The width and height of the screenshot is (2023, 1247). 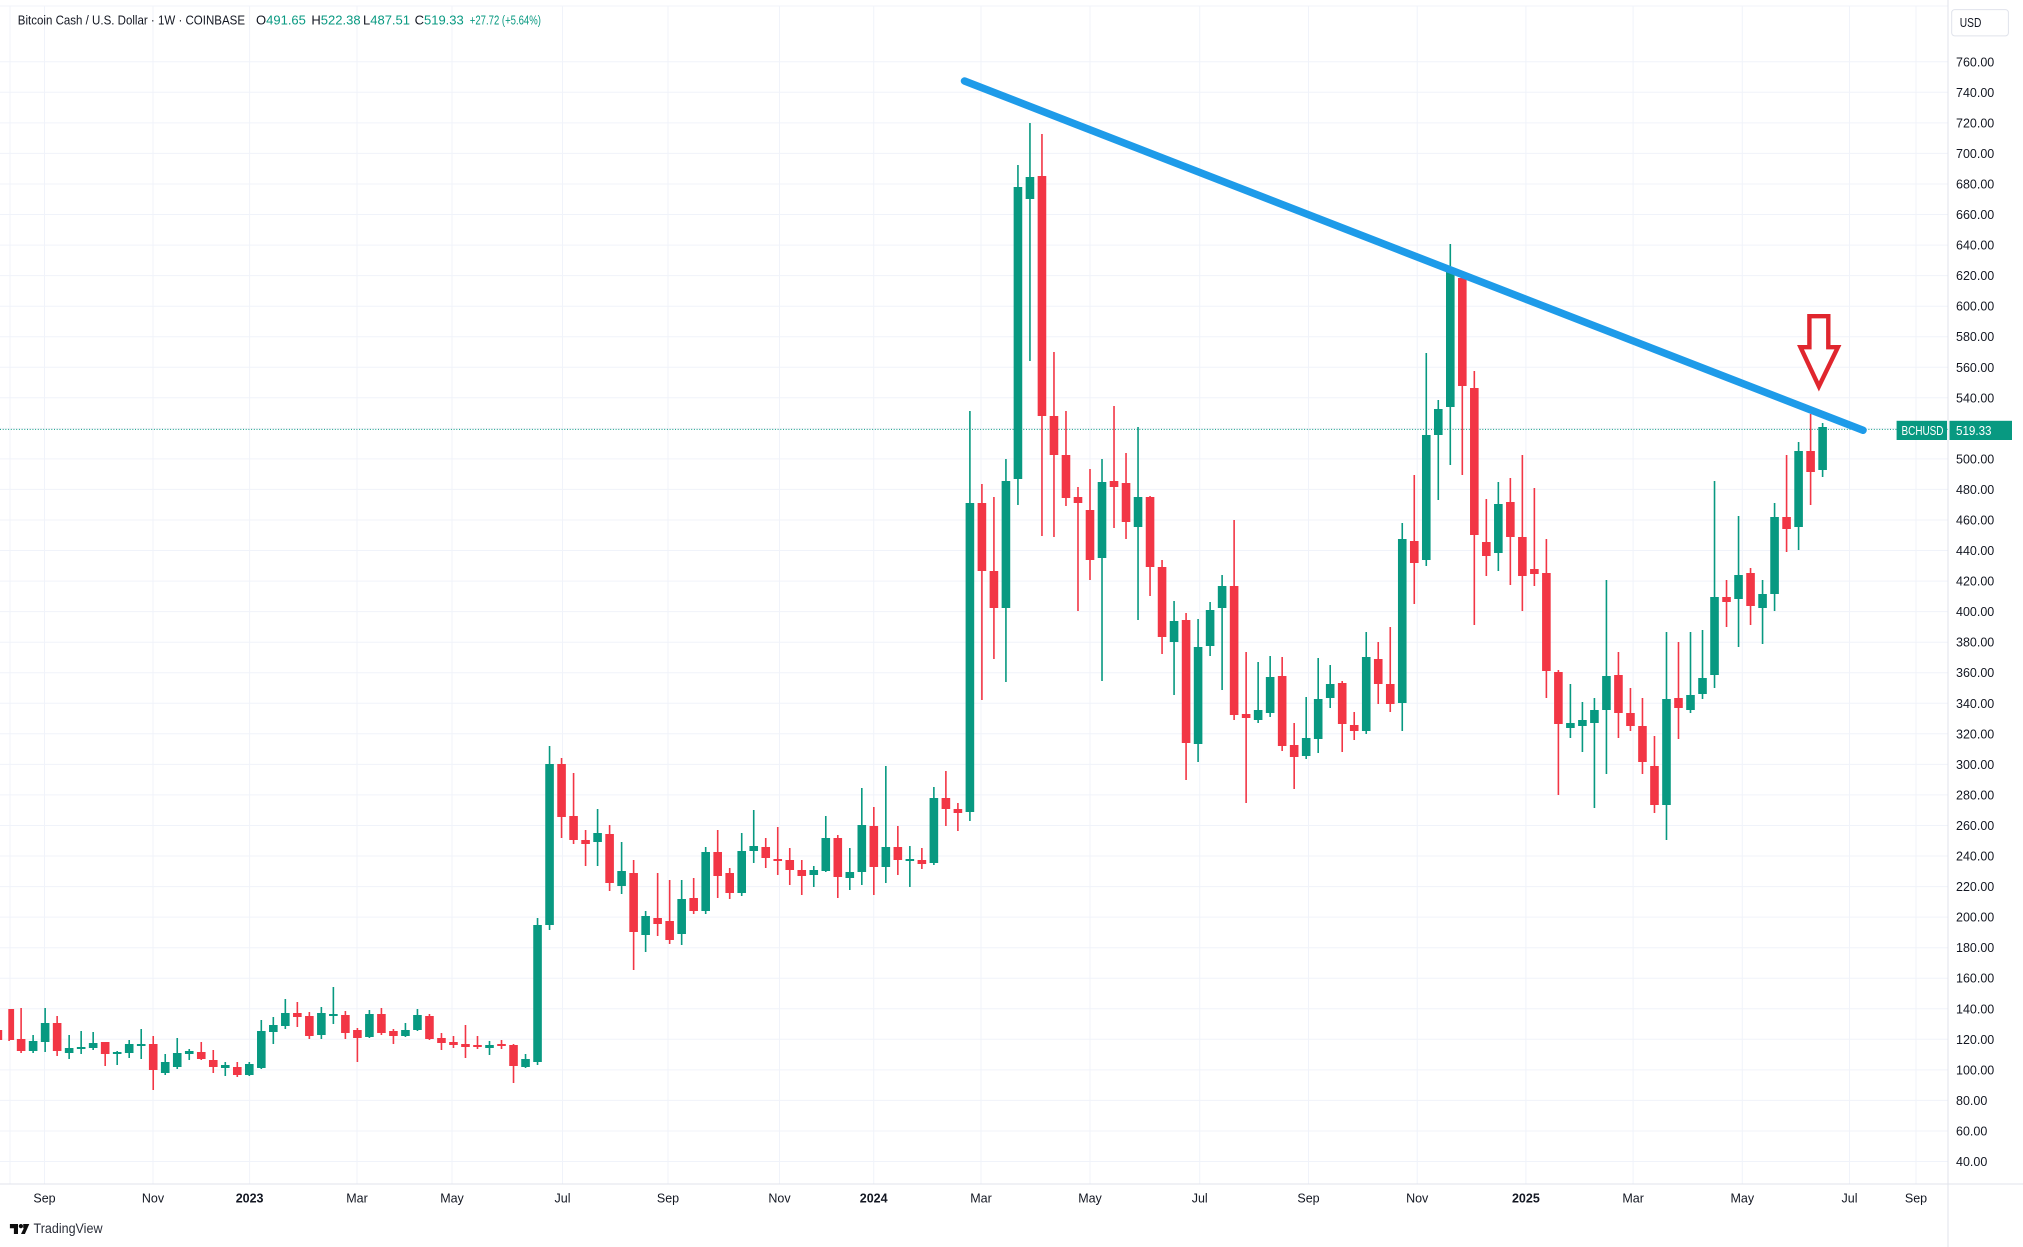 I want to click on svg-text: 640.00, so click(x=1975, y=246).